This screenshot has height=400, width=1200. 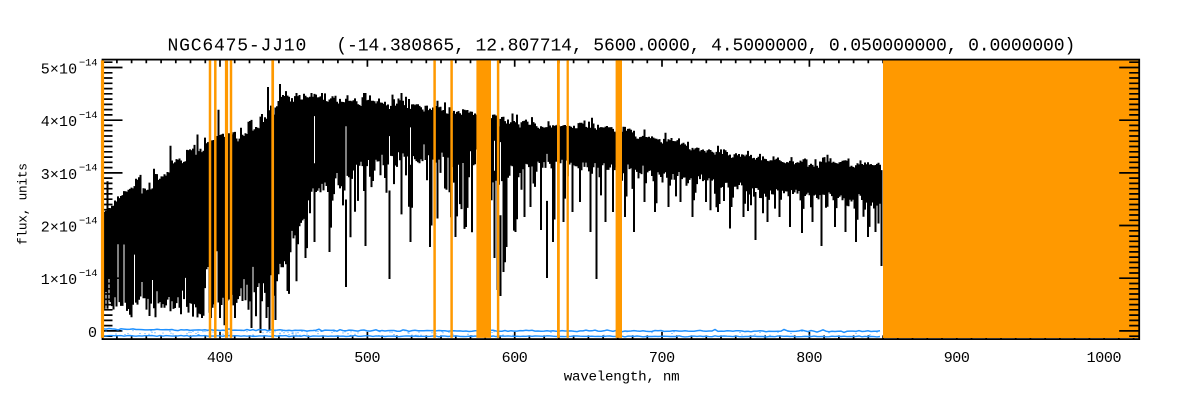 What do you see at coordinates (809, 358) in the screenshot?
I see `svg-text: 800` at bounding box center [809, 358].